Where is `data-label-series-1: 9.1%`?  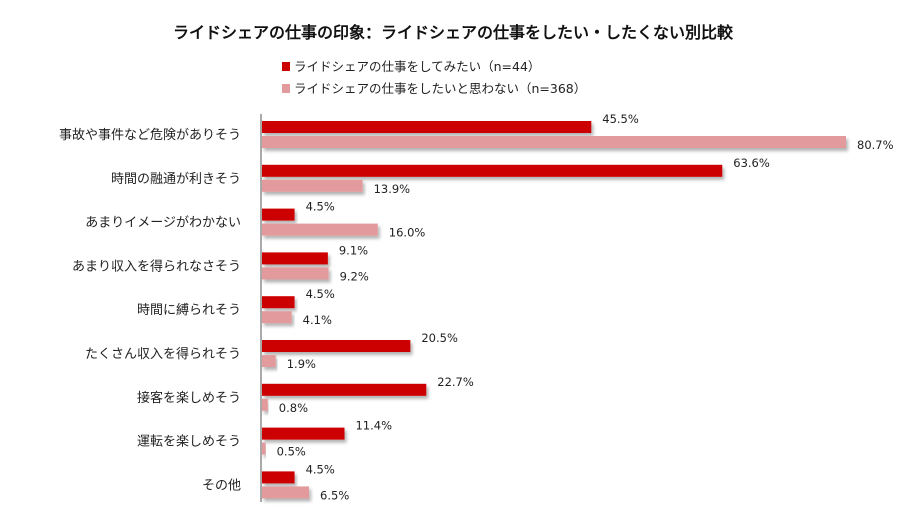 data-label-series-1: 9.1% is located at coordinates (353, 250).